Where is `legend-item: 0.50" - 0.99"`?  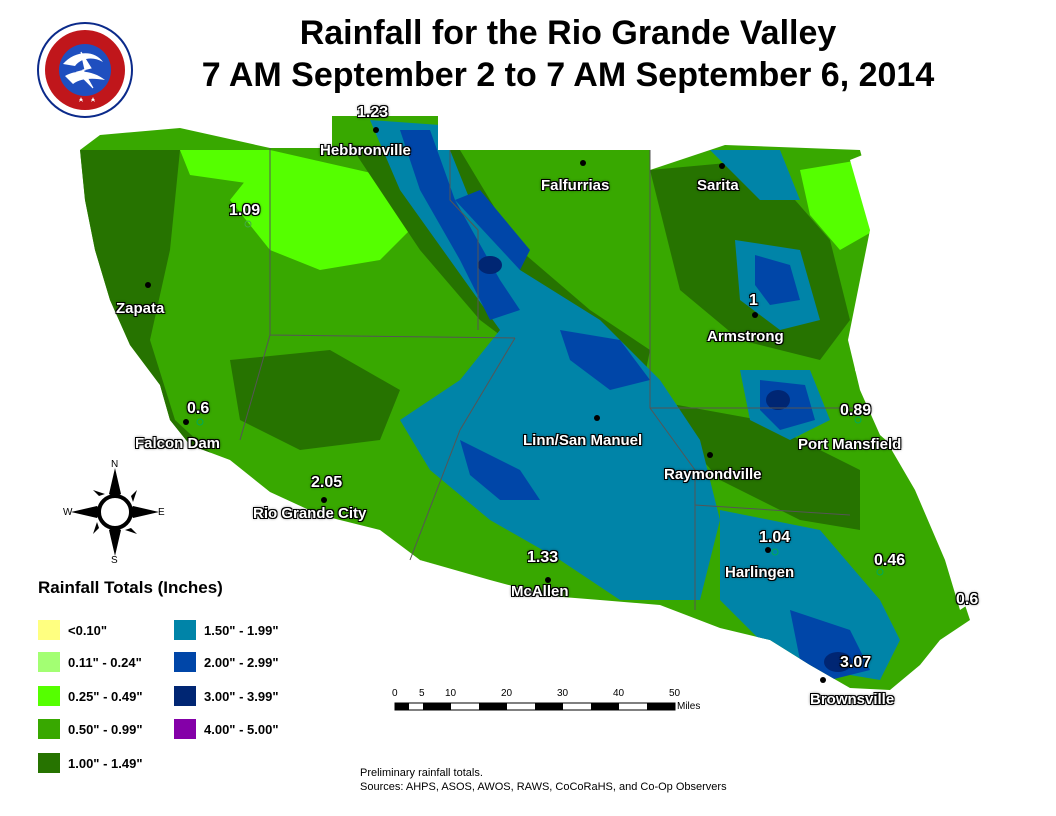 legend-item: 0.50" - 0.99" is located at coordinates (90, 729).